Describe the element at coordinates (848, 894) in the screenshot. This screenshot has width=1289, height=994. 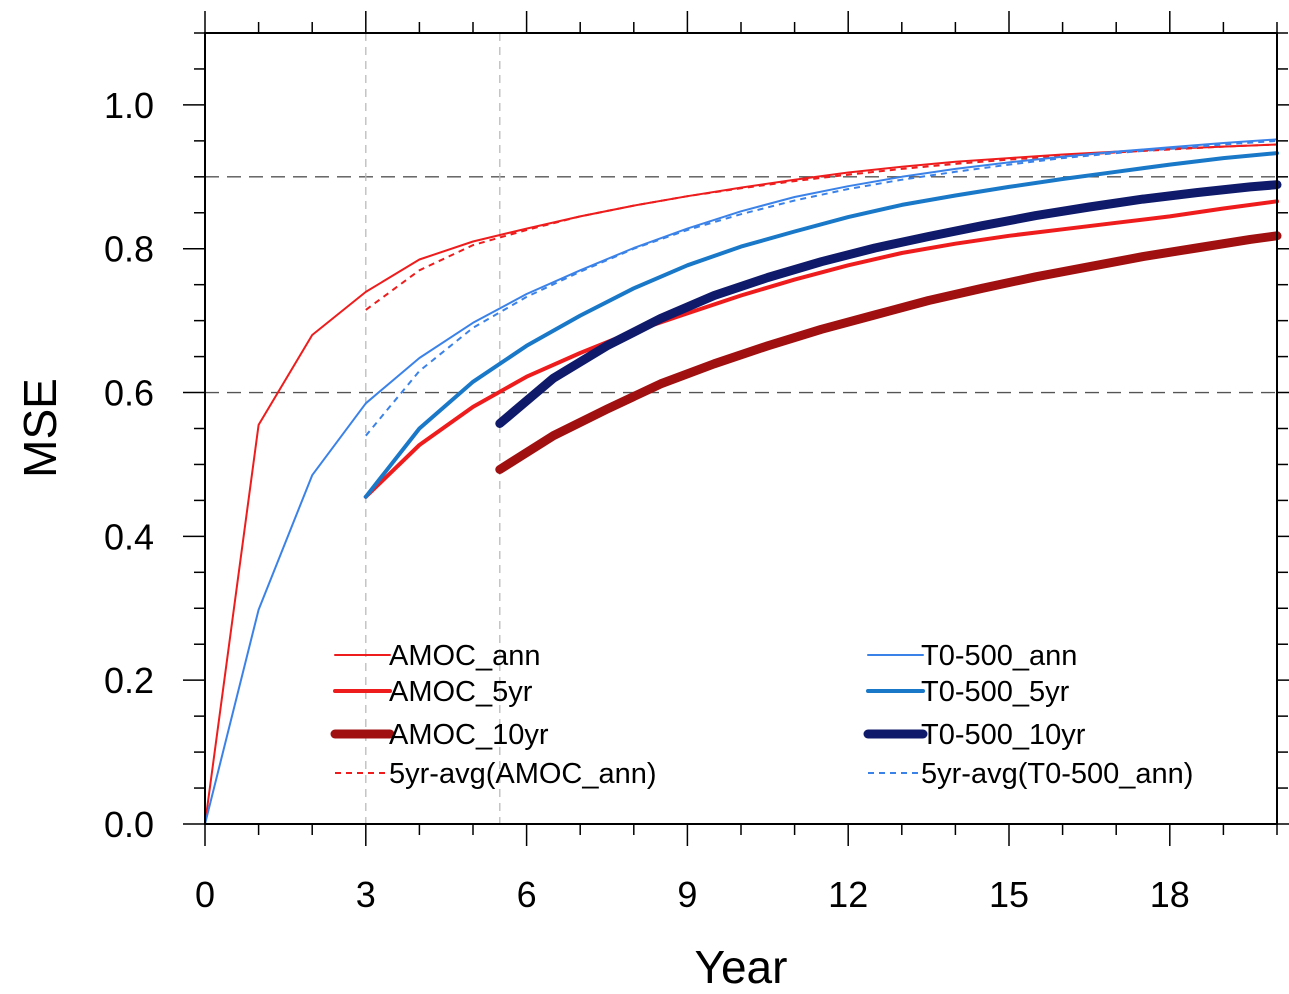
I see `x-tick-label: 12` at that location.